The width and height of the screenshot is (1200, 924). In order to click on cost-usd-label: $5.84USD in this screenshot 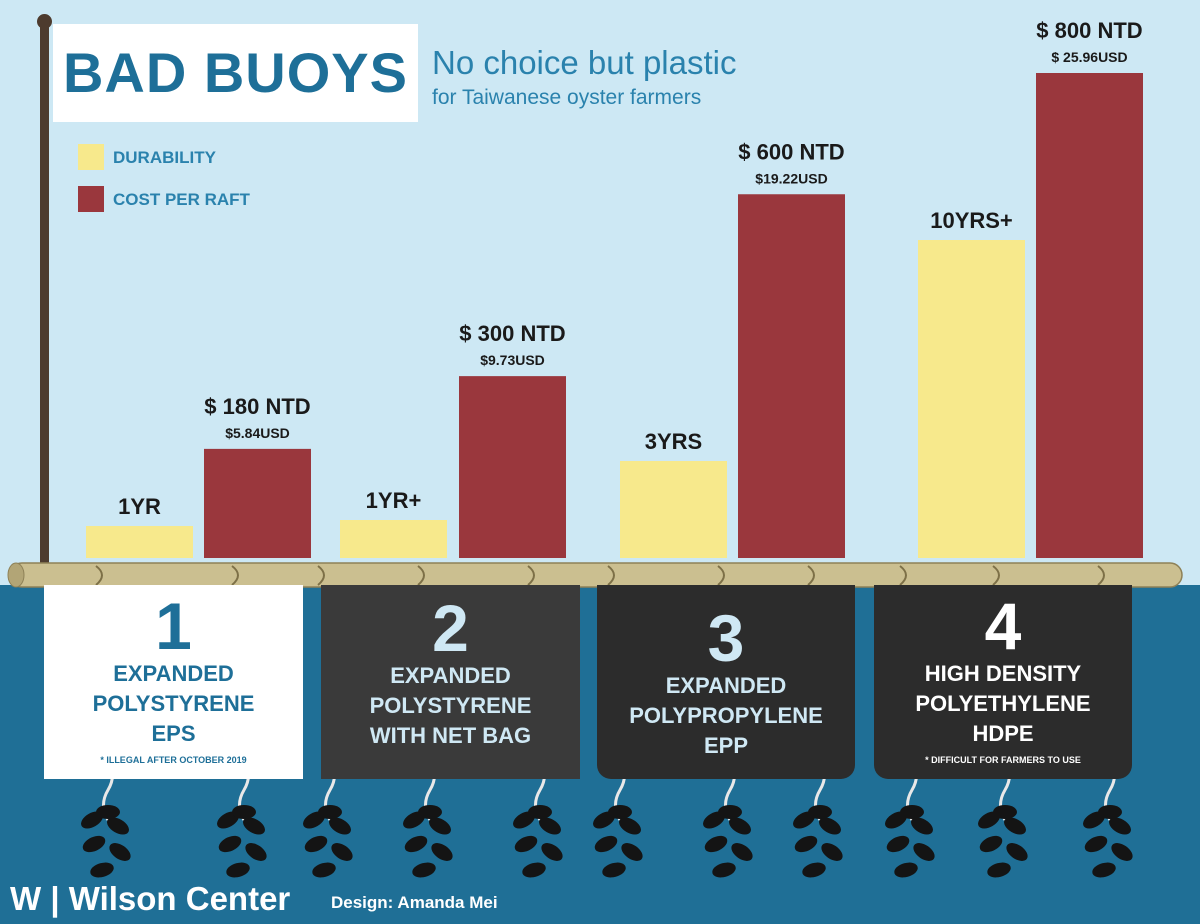, I will do `click(257, 433)`.